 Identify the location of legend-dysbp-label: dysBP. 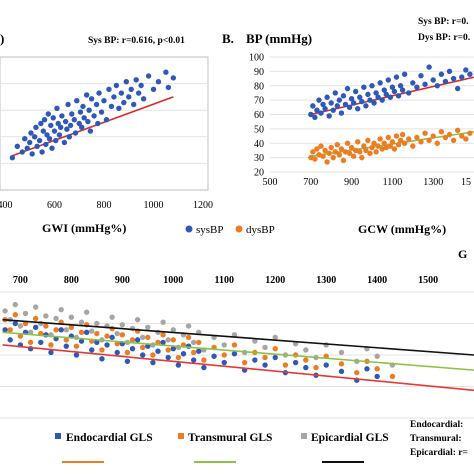
(260, 230).